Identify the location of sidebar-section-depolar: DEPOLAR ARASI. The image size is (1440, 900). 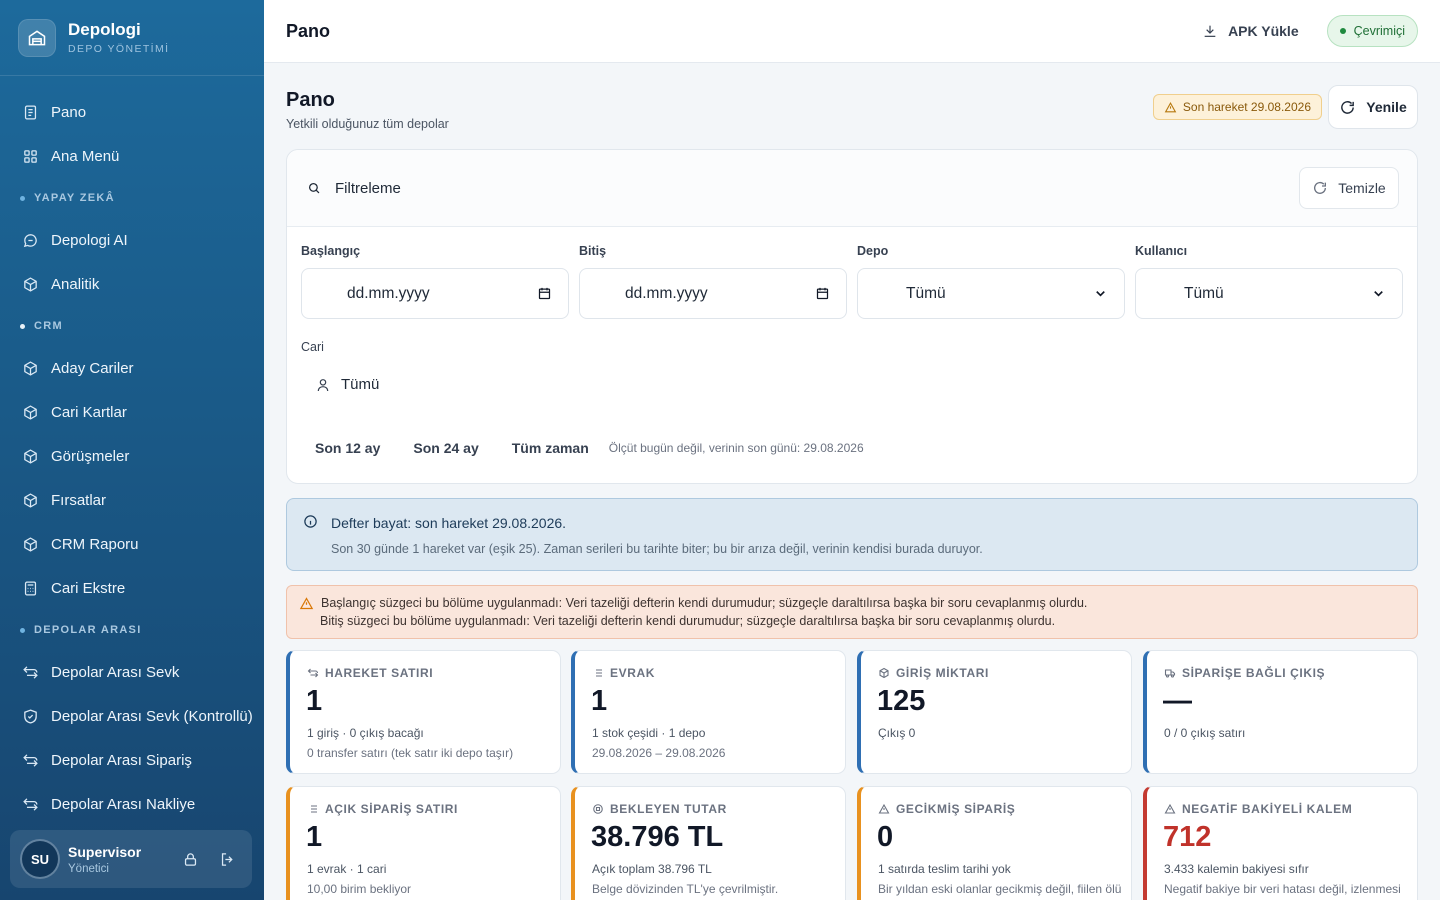
(132, 630).